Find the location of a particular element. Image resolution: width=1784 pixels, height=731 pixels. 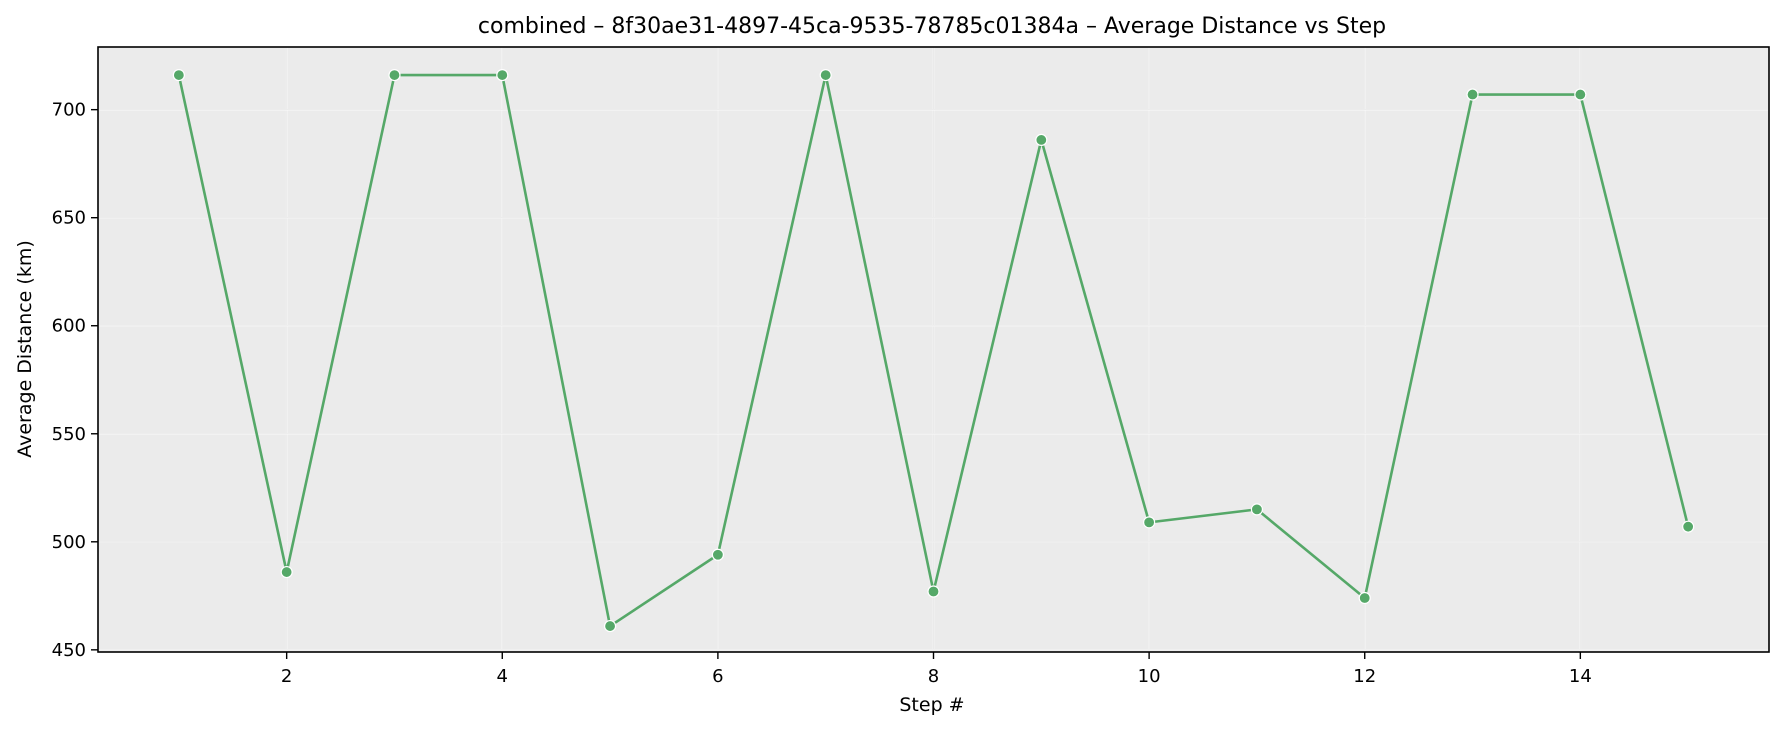

y-tick-label: 550 is located at coordinates (69, 434).